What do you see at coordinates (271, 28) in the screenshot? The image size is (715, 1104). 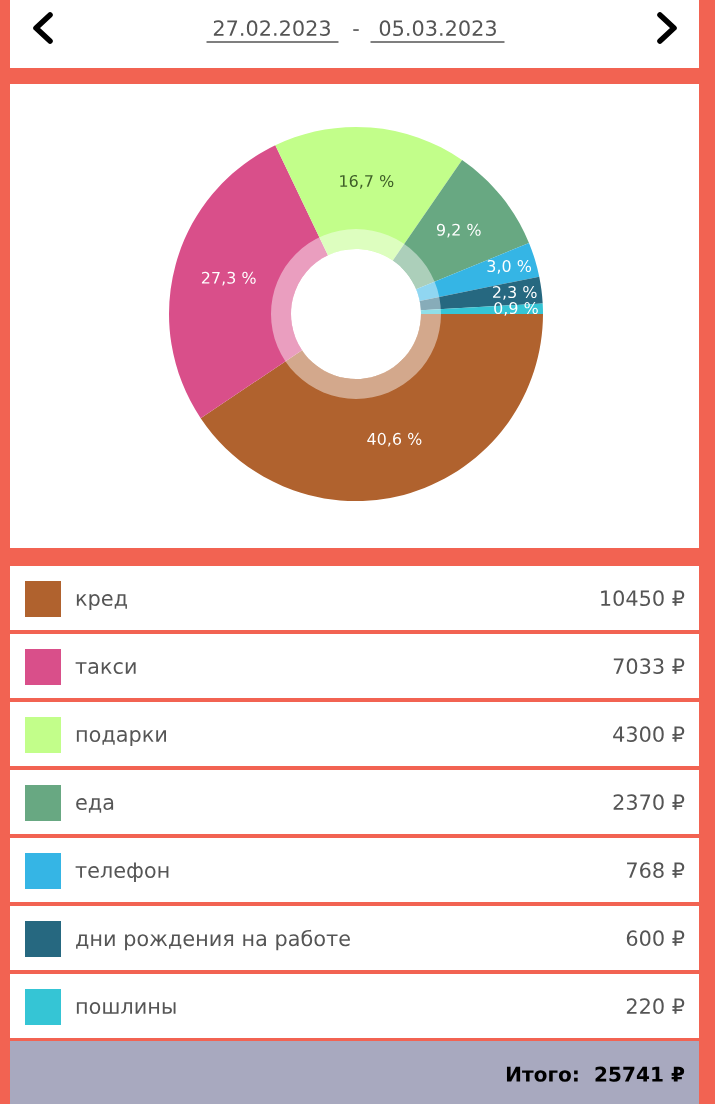 I see `text: 27.02.2023` at bounding box center [271, 28].